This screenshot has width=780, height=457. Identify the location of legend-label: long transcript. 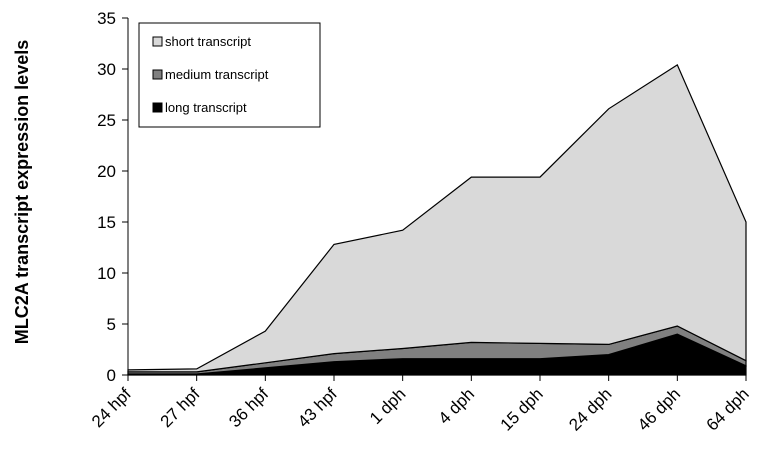
(206, 107).